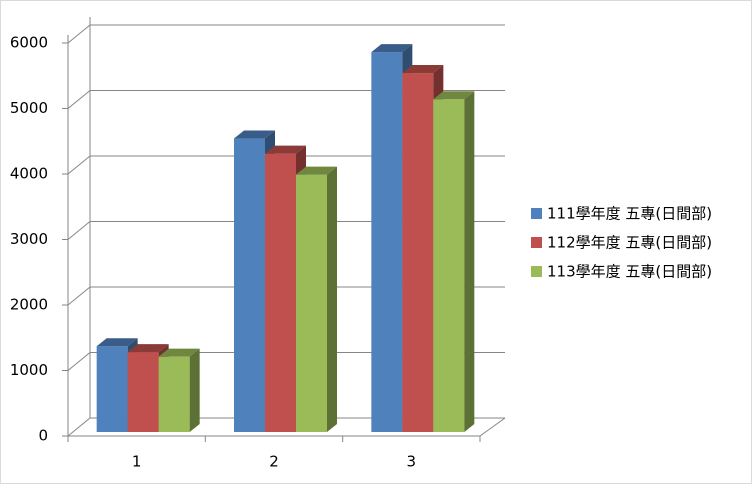 The height and width of the screenshot is (484, 752). Describe the element at coordinates (137, 462) in the screenshot. I see `x-tick-label: 1` at that location.